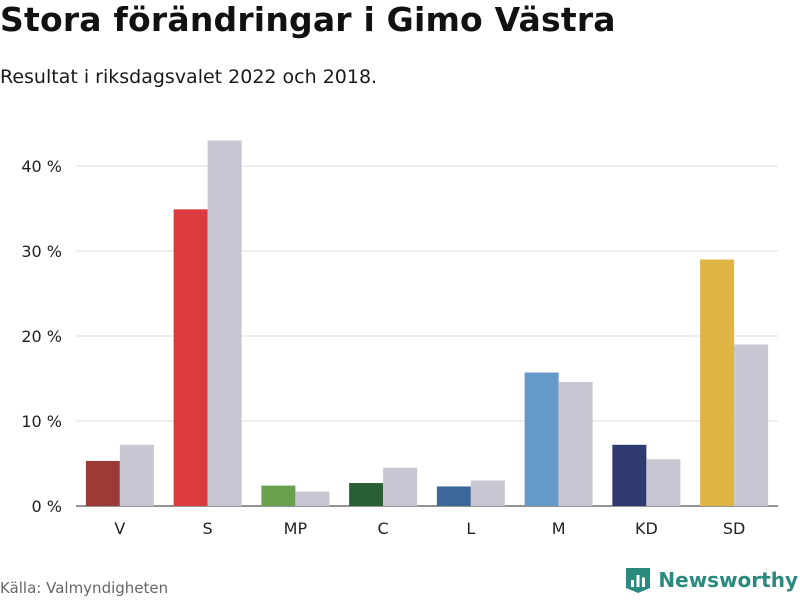 The image size is (800, 600). I want to click on bar-2022-m, so click(541, 439).